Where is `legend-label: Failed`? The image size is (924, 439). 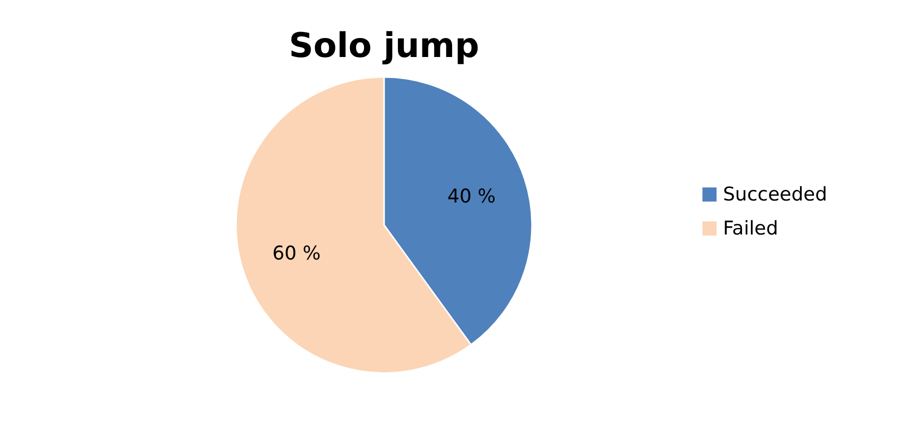 legend-label: Failed is located at coordinates (750, 229).